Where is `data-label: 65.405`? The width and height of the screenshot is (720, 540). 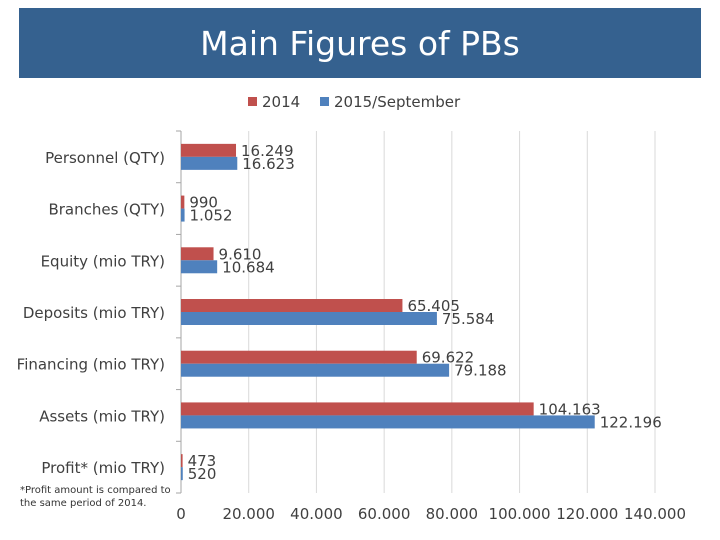
data-label: 65.405 is located at coordinates (433, 306).